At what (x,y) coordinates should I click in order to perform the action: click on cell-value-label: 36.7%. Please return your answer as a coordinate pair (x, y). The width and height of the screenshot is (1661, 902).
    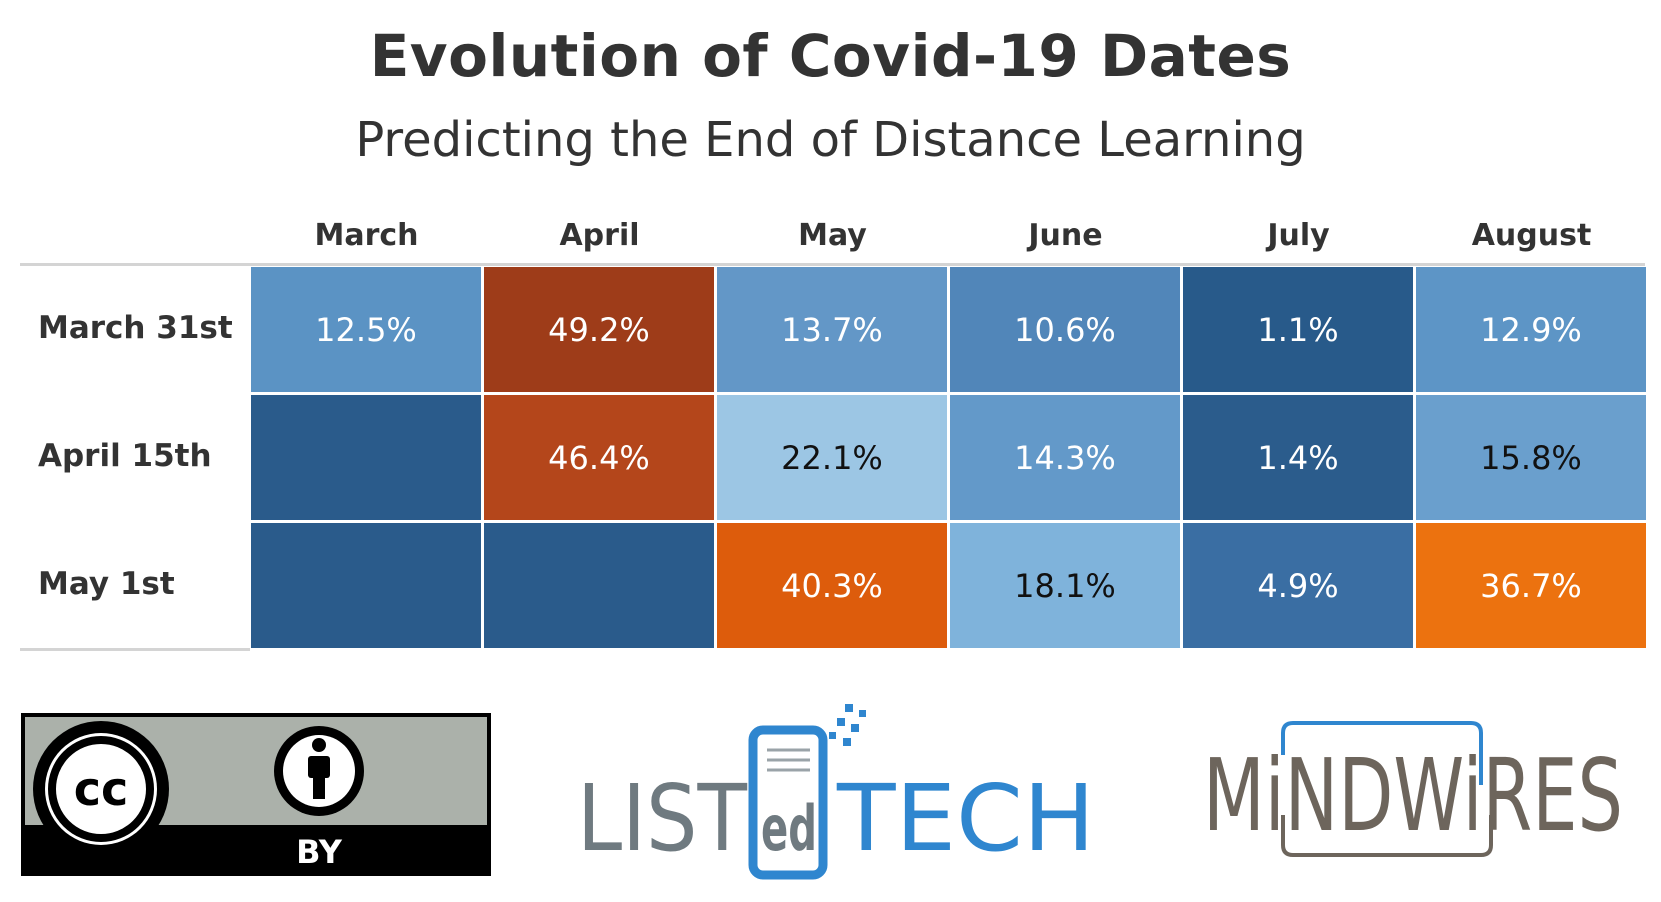
    Looking at the image, I should click on (1531, 585).